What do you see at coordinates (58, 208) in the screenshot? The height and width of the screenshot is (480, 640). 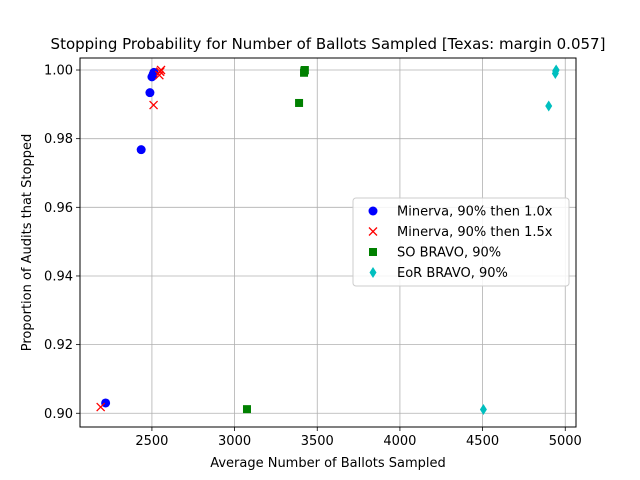 I see `y-tick-label: 0.96` at bounding box center [58, 208].